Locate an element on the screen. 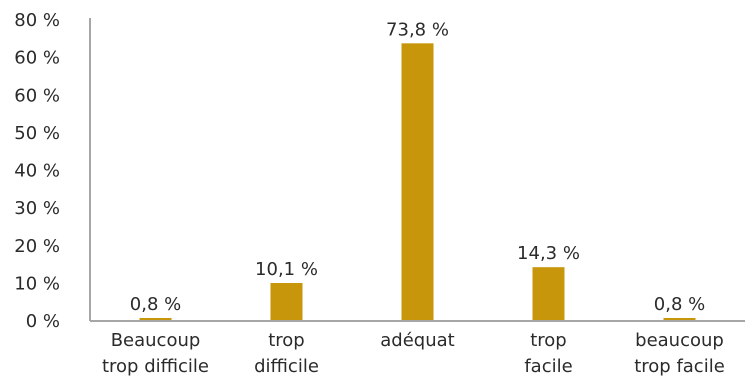 This screenshot has height=387, width=753. y-tick-label: 30 % is located at coordinates (37, 208).